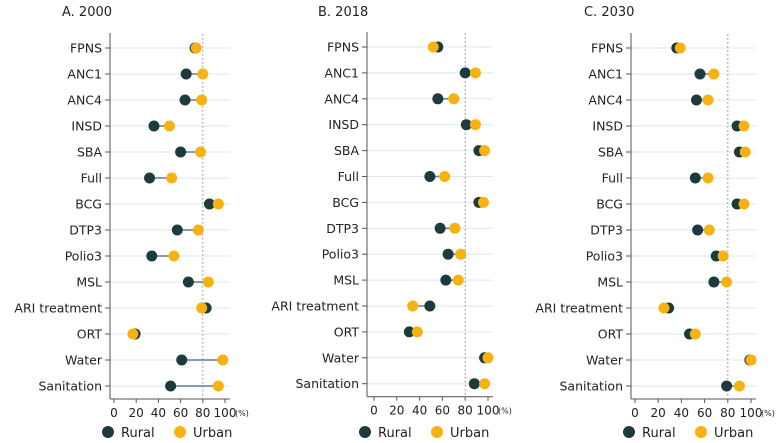 The height and width of the screenshot is (443, 777). What do you see at coordinates (609, 12) in the screenshot?
I see `panel-title: C. 2030` at bounding box center [609, 12].